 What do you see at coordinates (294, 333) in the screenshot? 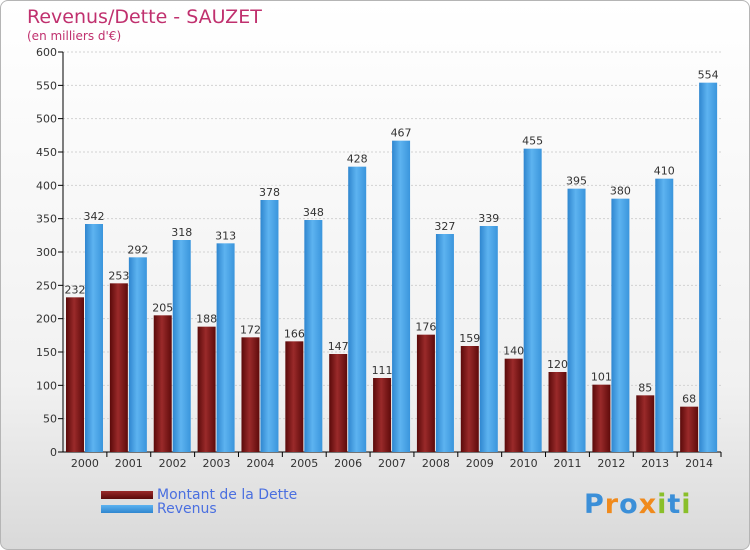
I see `data-label-dette: 166` at bounding box center [294, 333].